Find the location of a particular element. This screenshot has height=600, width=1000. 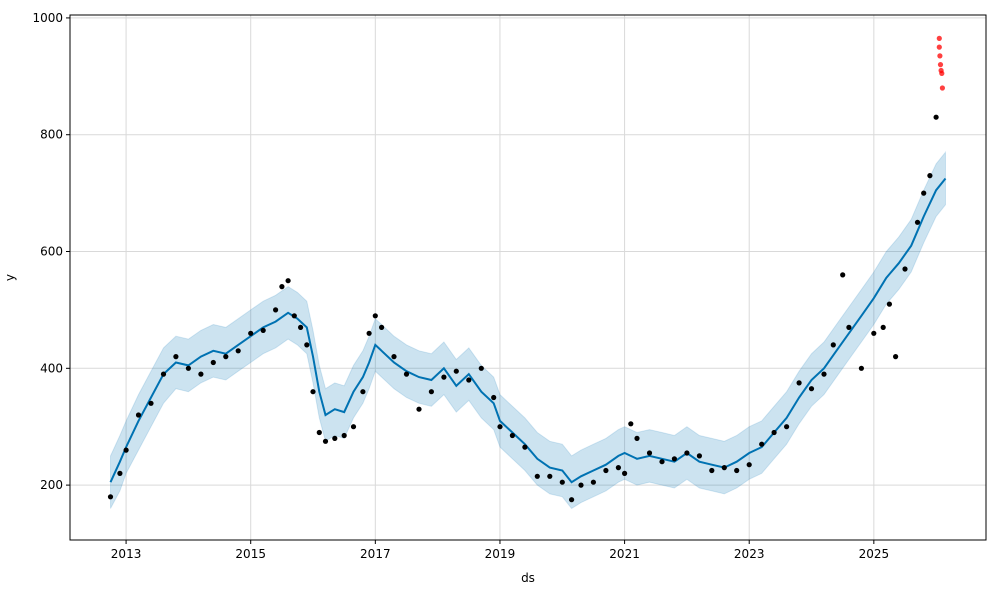

x-tick-label: 2013 is located at coordinates (126, 554).